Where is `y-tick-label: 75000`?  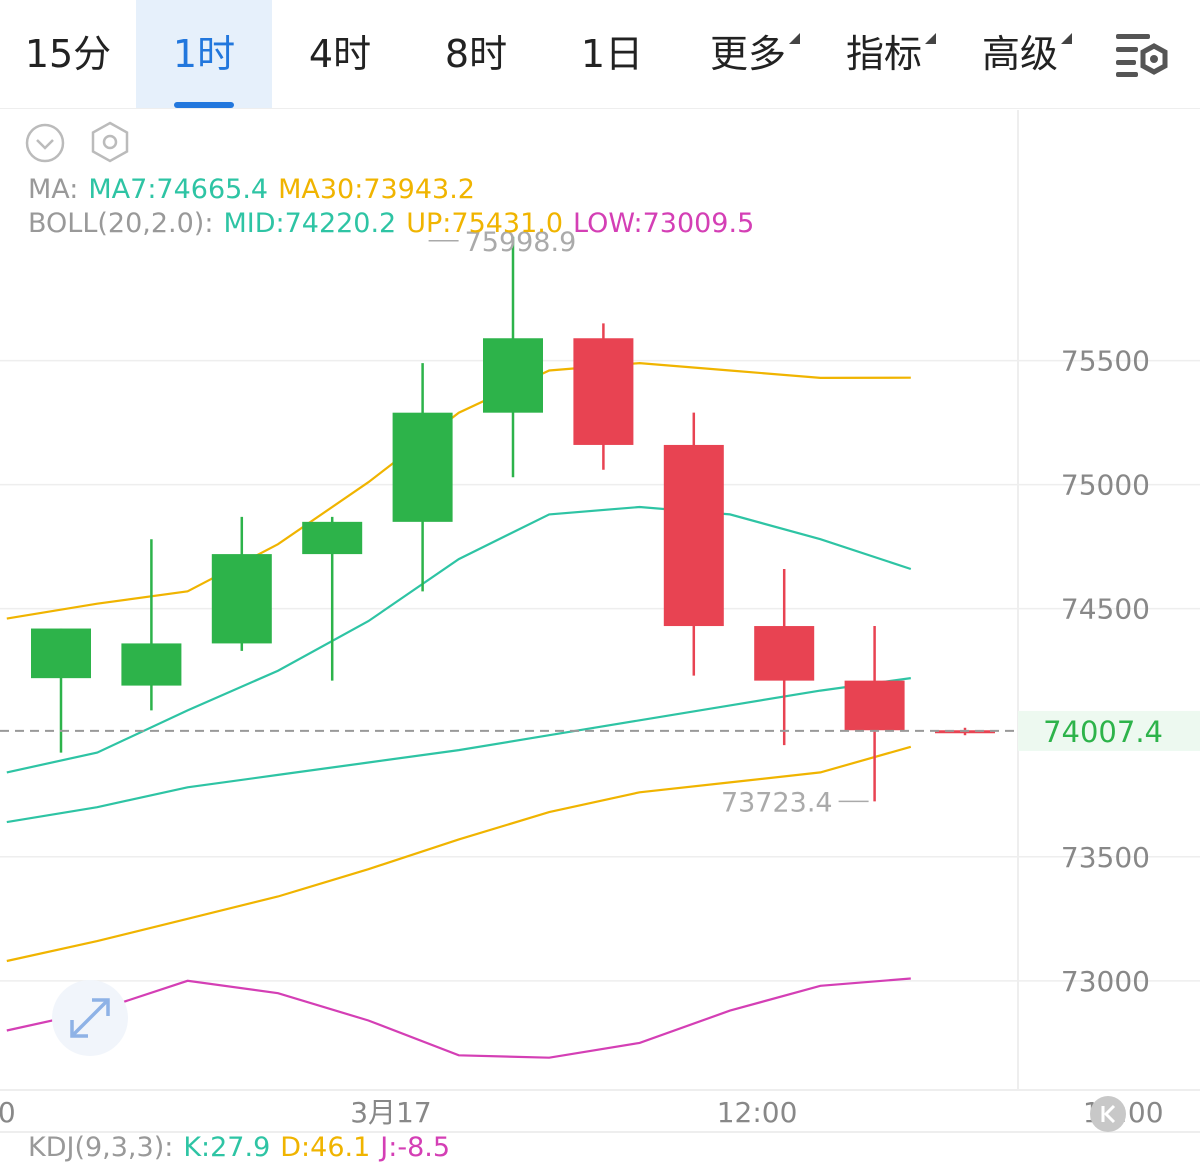 y-tick-label: 75000 is located at coordinates (1105, 485).